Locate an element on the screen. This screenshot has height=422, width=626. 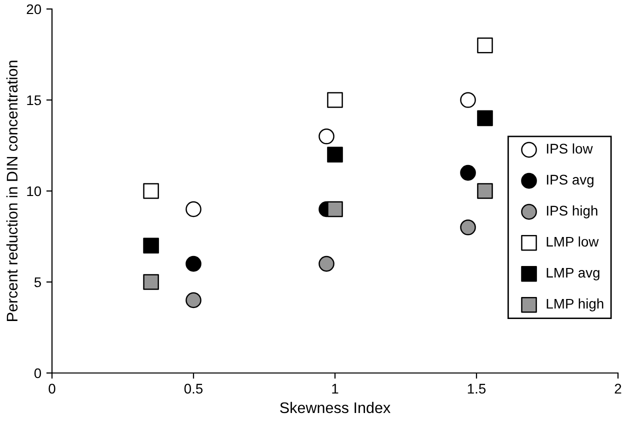
y-axis-title: Percent reduction in DIN concentration is located at coordinates (12, 190).